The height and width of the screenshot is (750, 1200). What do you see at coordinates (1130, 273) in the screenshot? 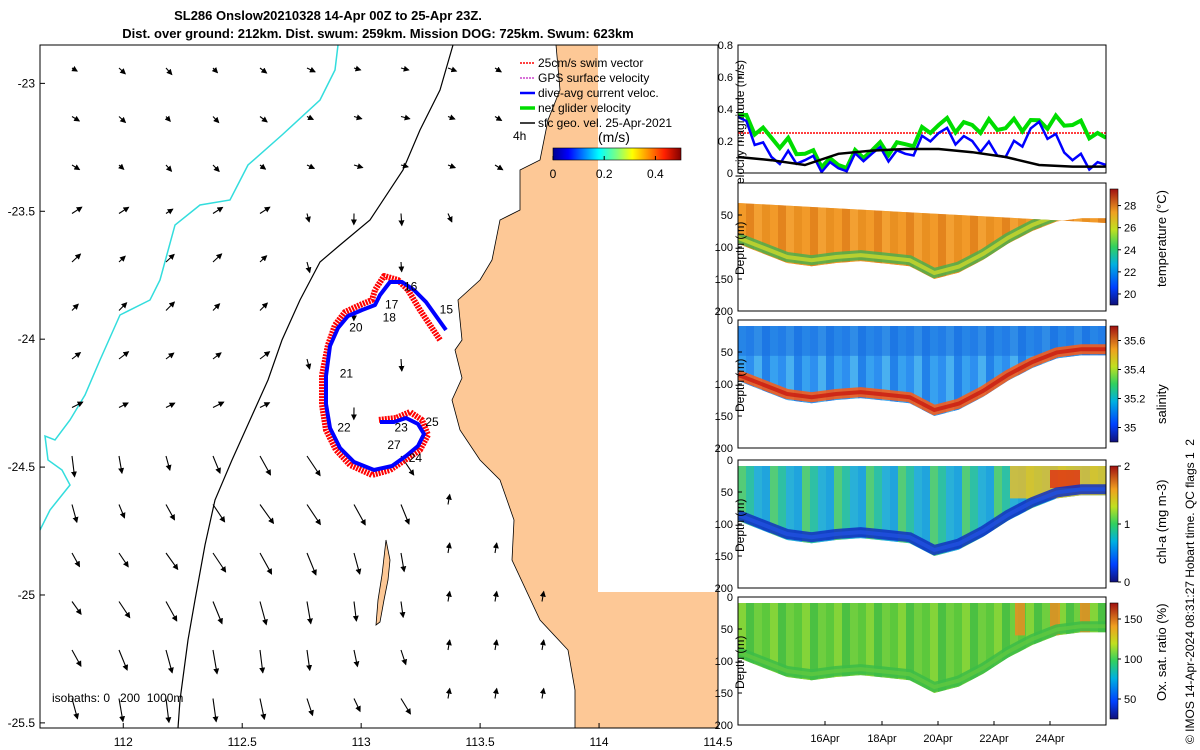
I see `section-colorbar-tick-label: 22` at bounding box center [1130, 273].